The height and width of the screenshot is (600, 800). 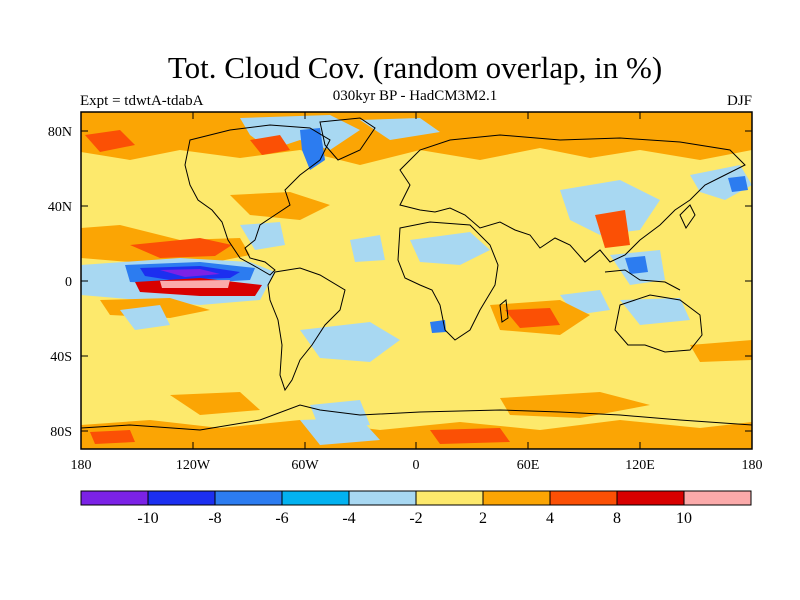 What do you see at coordinates (739, 101) in the screenshot?
I see `season-label: DJF` at bounding box center [739, 101].